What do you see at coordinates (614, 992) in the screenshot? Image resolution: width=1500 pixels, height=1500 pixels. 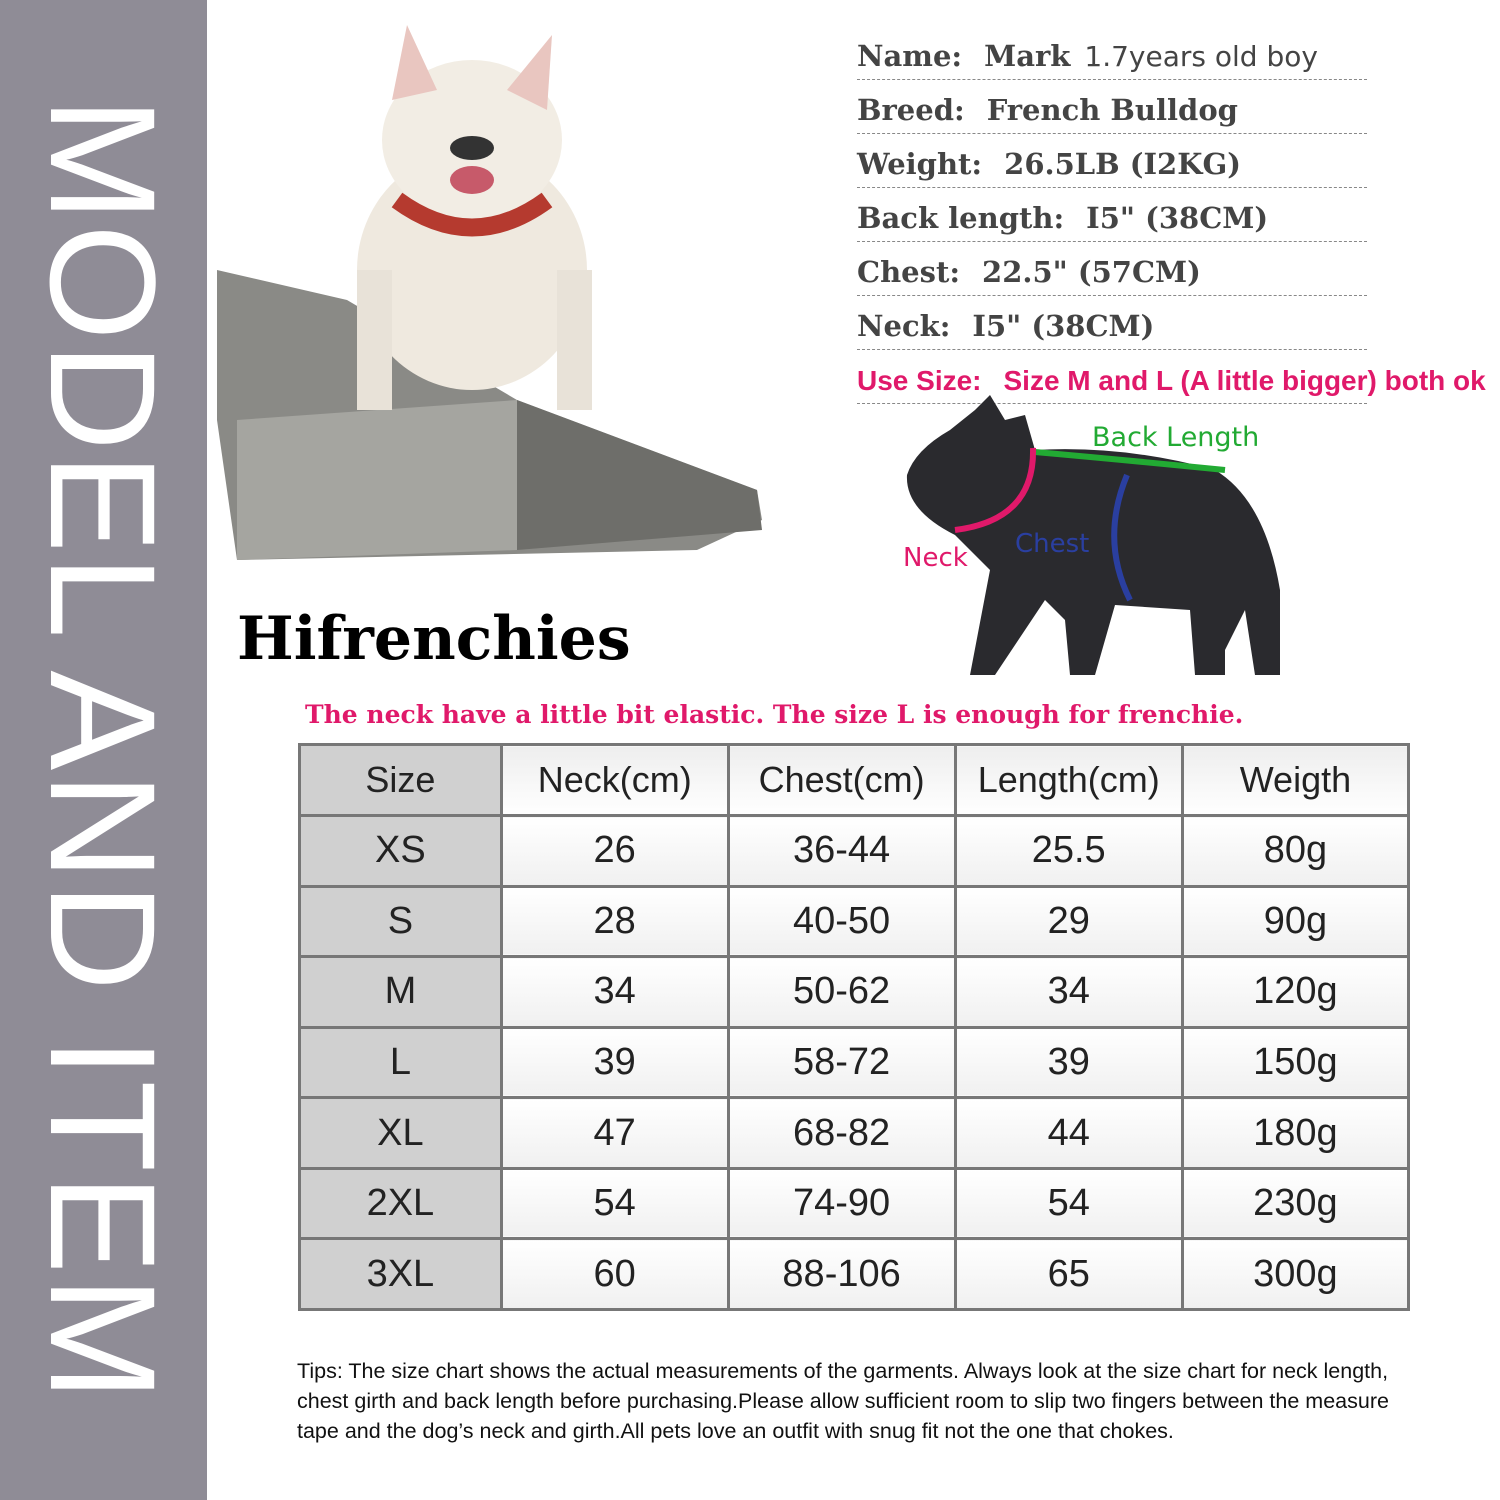 I see `cell-neck: 34` at bounding box center [614, 992].